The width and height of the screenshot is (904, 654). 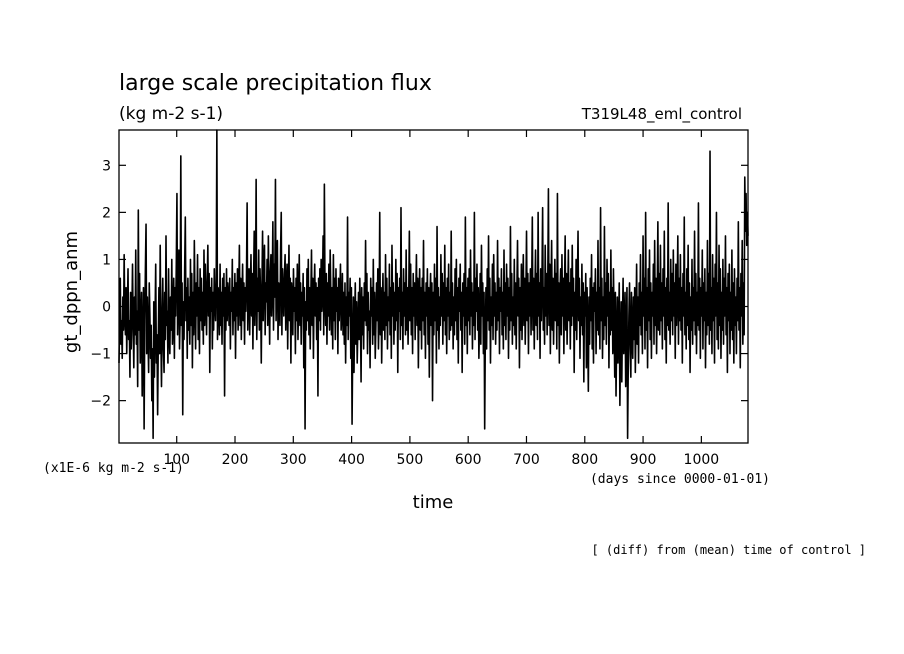 I want to click on run-label: T319L48_eml_control, so click(x=661, y=114).